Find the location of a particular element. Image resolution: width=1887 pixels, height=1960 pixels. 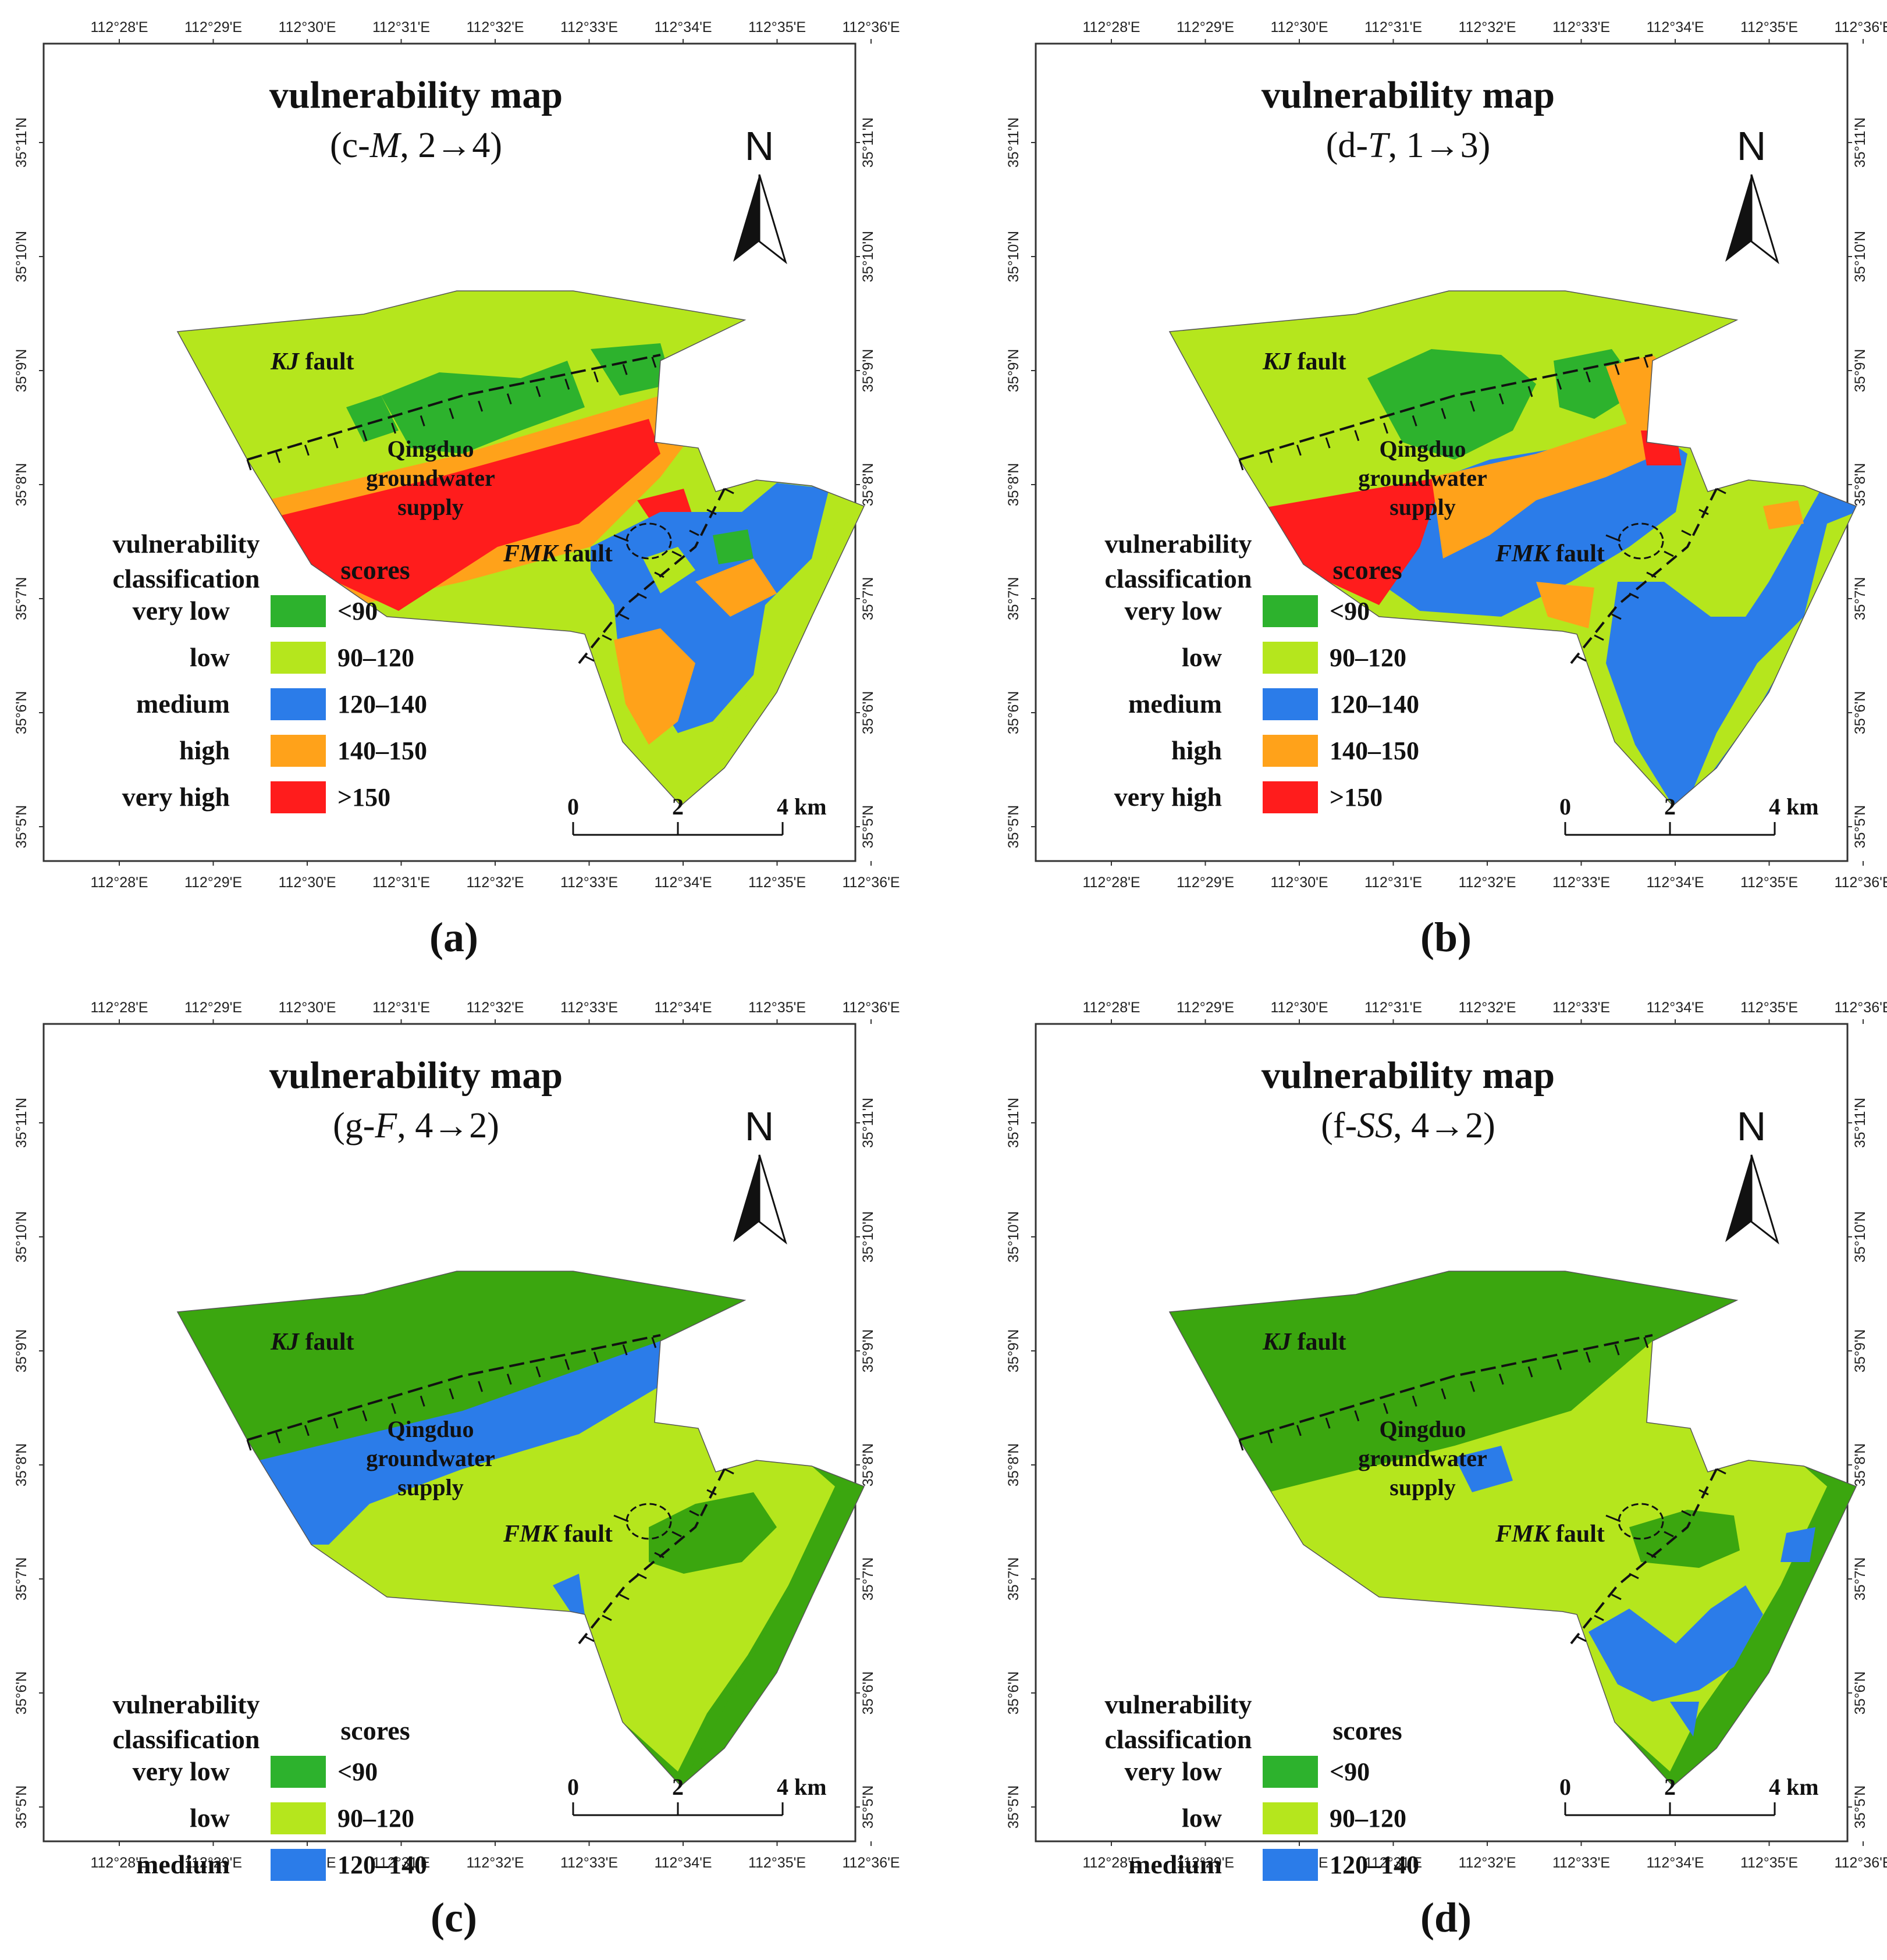

legend-score-label: 140–150 is located at coordinates (382, 751).